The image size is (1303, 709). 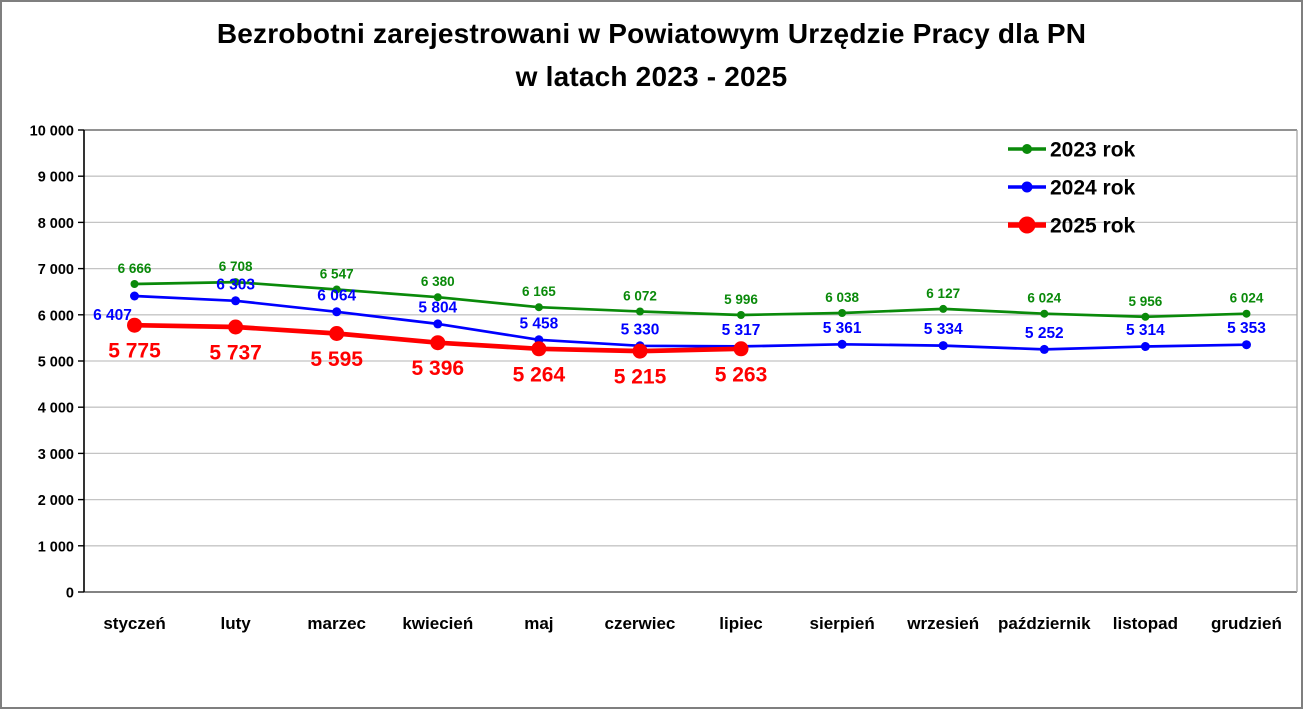 What do you see at coordinates (1044, 333) in the screenshot?
I see `data-label-2024-rok: 5 252` at bounding box center [1044, 333].